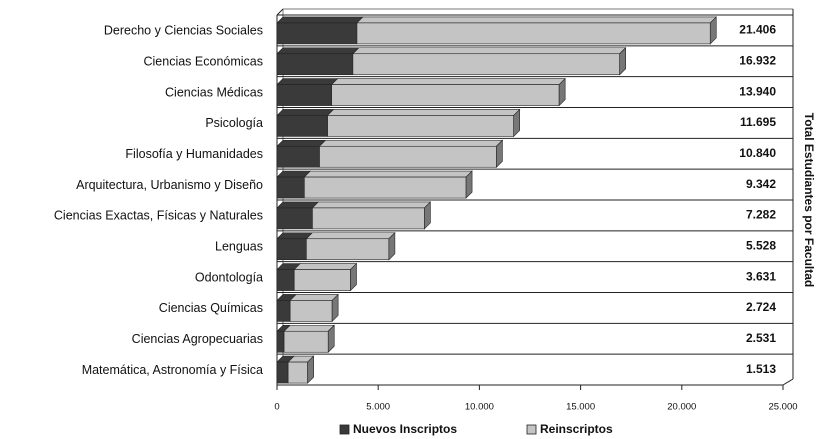 The width and height of the screenshot is (817, 439). What do you see at coordinates (761, 184) in the screenshot?
I see `total-label: 9.342` at bounding box center [761, 184].